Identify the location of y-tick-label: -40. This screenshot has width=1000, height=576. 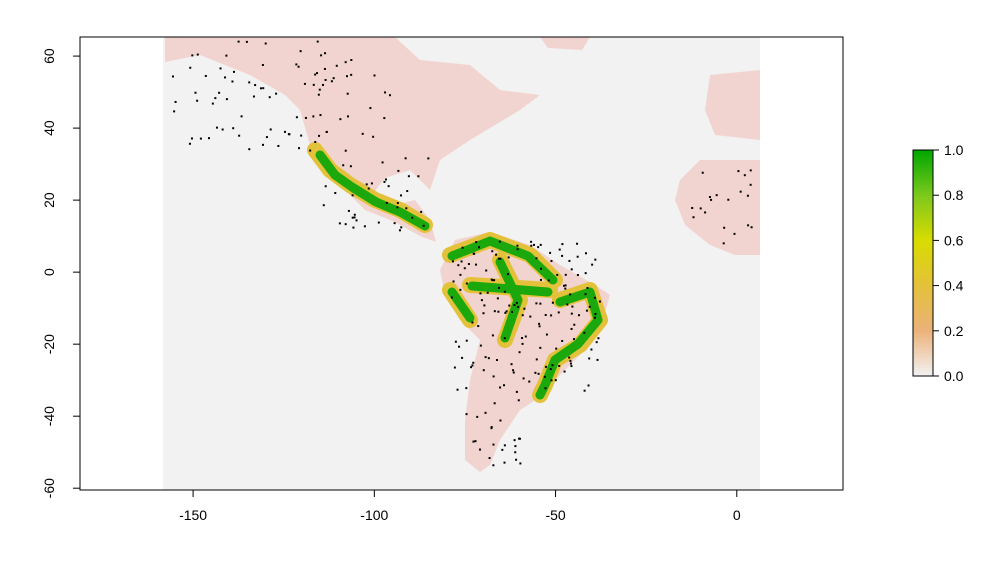
(49, 416).